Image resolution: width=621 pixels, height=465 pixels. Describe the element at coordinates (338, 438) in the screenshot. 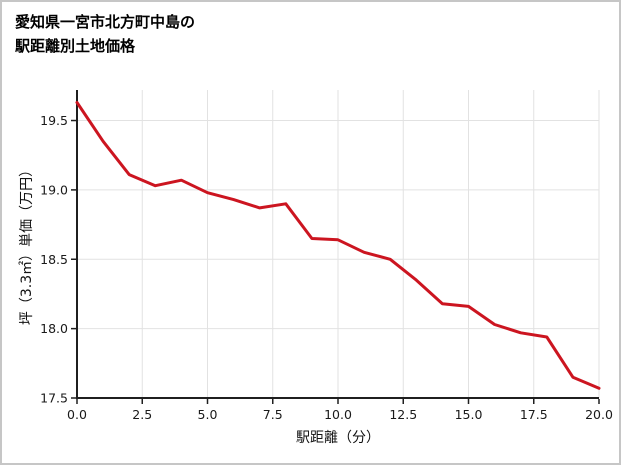

I see `x-axis-label: 駅距離（分）` at that location.